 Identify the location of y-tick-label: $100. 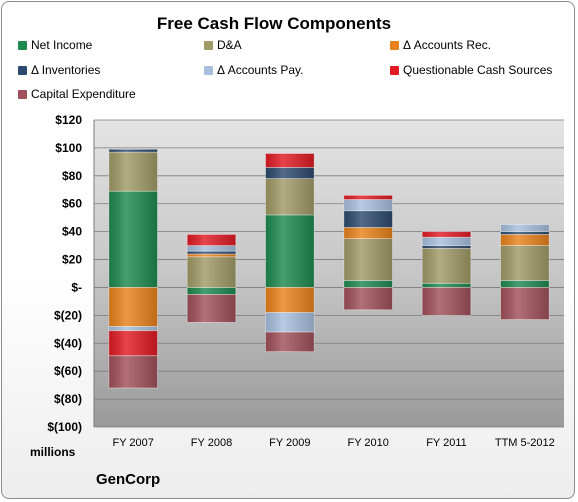
(68, 148).